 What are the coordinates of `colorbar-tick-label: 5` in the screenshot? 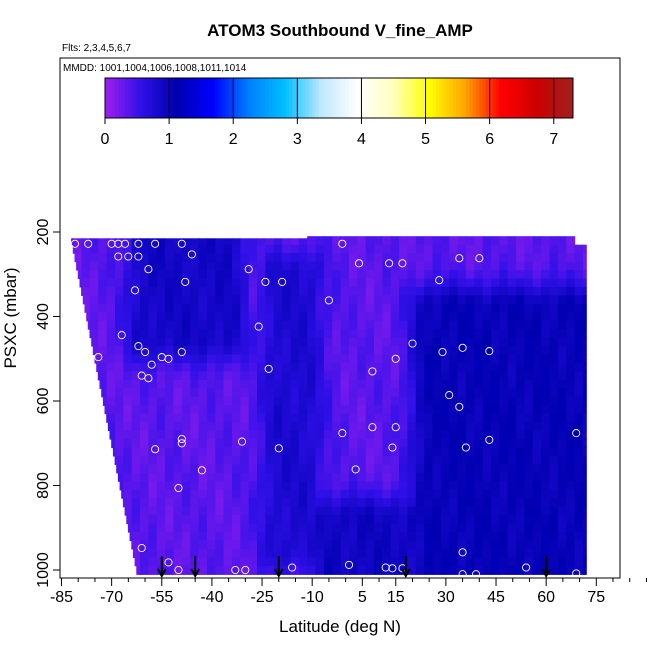 It's located at (425, 139).